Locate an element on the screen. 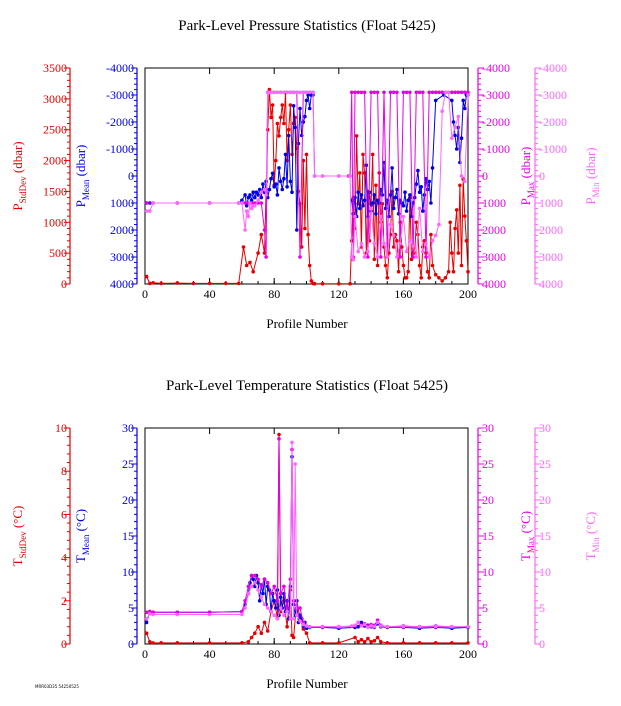  temperature-min-axis-label: TMin (°C) is located at coordinates (592, 536).